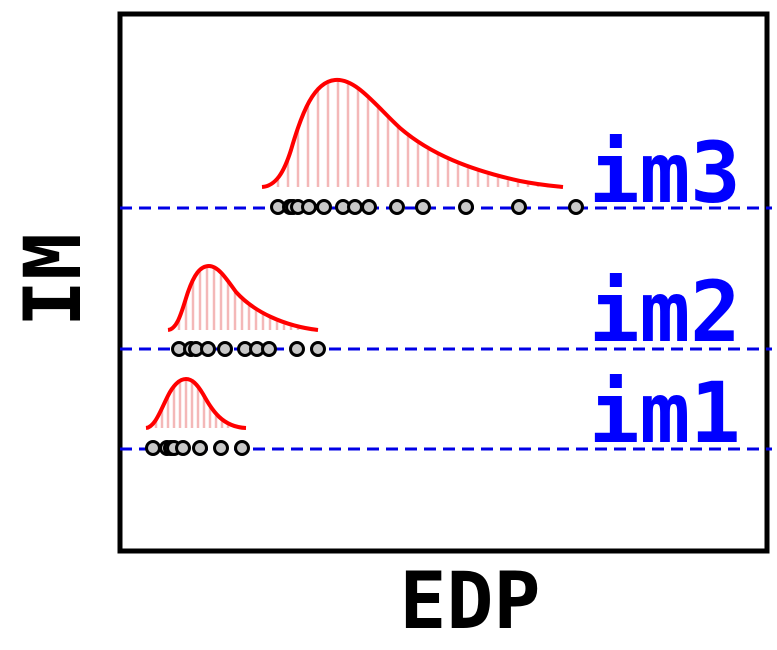  I want to click on x-axis-label: EDP, so click(470, 602).